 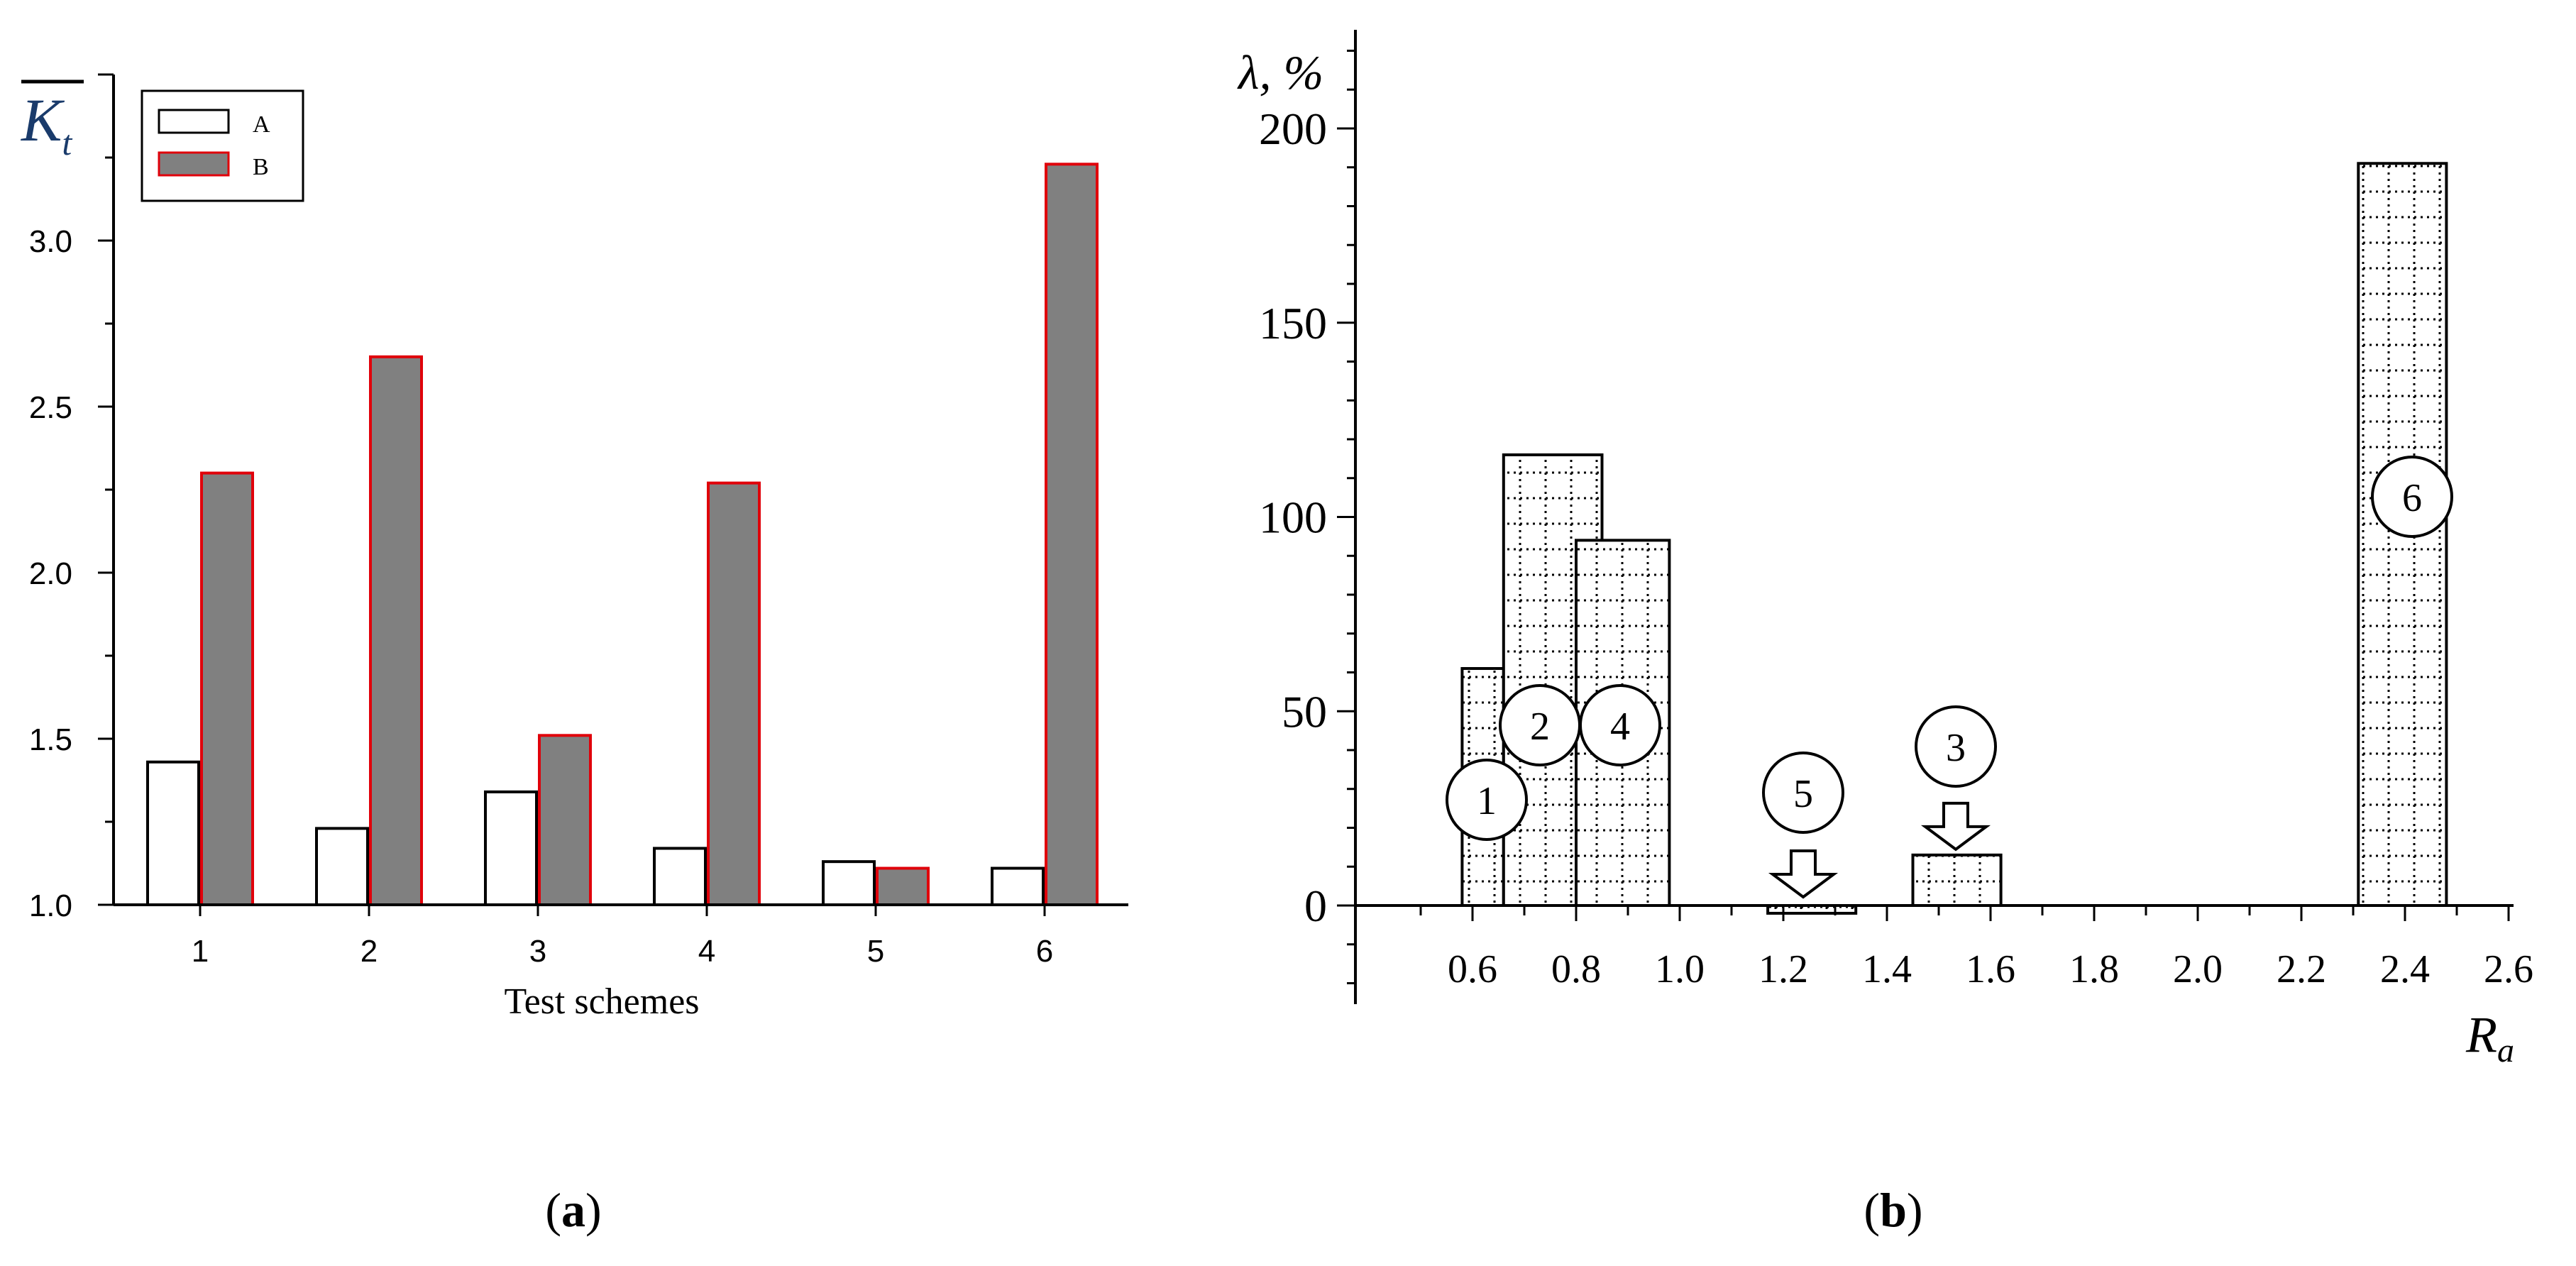 What do you see at coordinates (601, 1001) in the screenshot?
I see `a-x-axis-label: Test schemes` at bounding box center [601, 1001].